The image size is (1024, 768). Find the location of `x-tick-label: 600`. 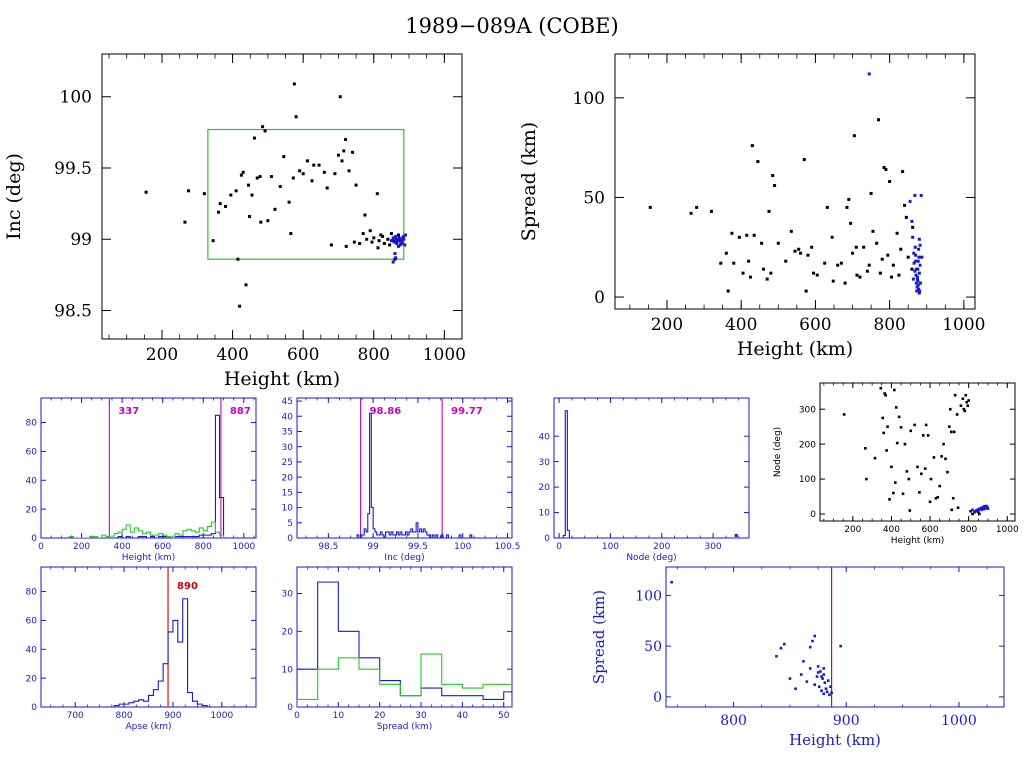

x-tick-label: 600 is located at coordinates (303, 355).